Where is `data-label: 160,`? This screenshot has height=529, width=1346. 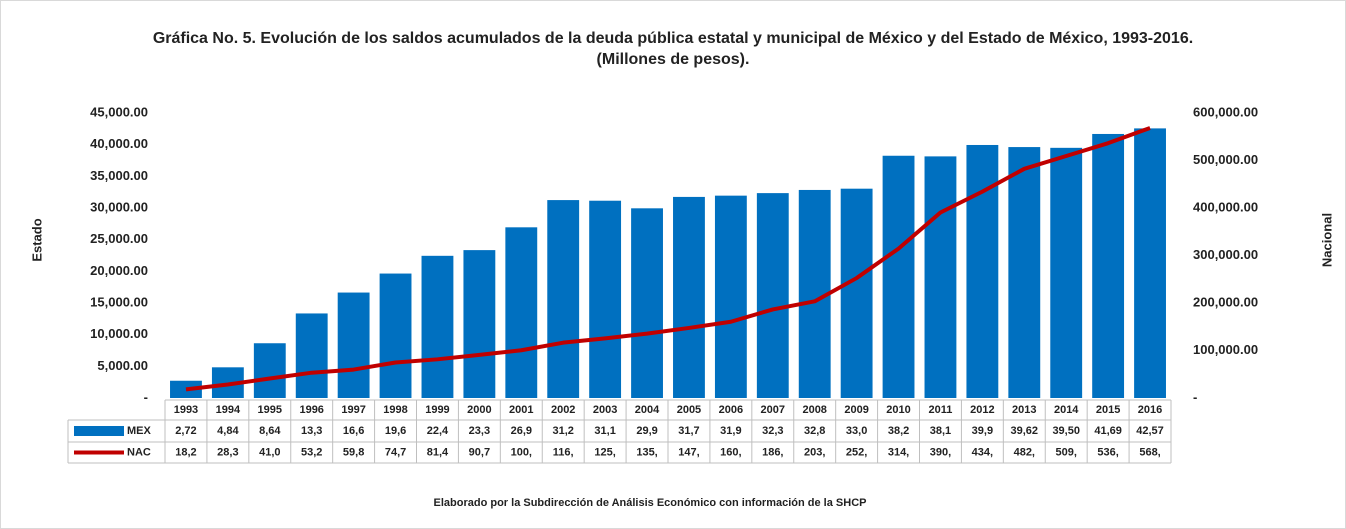
data-label: 160, is located at coordinates (730, 452).